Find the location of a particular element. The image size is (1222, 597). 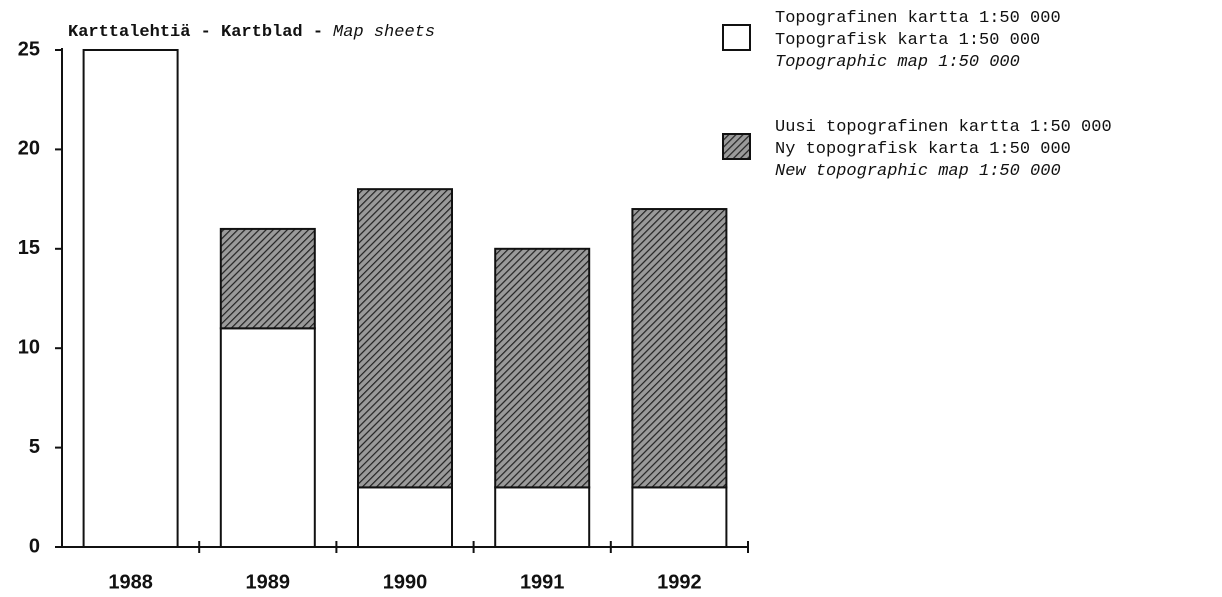

title-part: Karttalehtiä - Kartblad - is located at coordinates (195, 32).